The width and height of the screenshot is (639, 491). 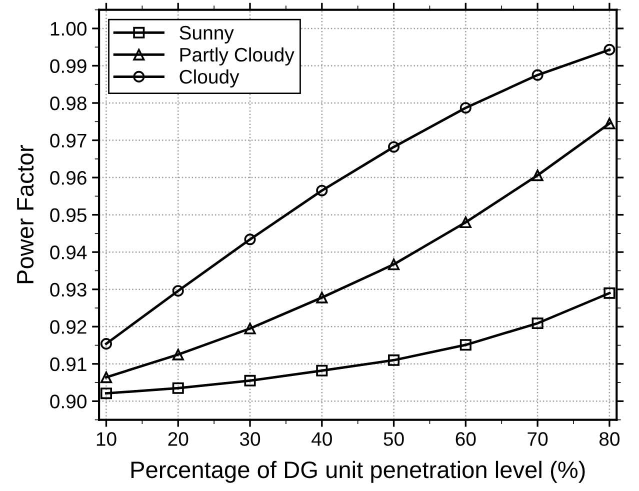 What do you see at coordinates (322, 439) in the screenshot?
I see `x-tick-label: 40` at bounding box center [322, 439].